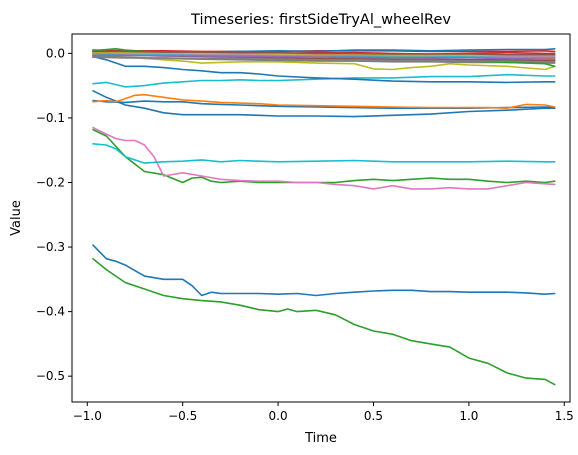  I want to click on y-axis: 0.0 −0.1 −0.2 −0.3 −0.4 −0.5, so click(54, 214).